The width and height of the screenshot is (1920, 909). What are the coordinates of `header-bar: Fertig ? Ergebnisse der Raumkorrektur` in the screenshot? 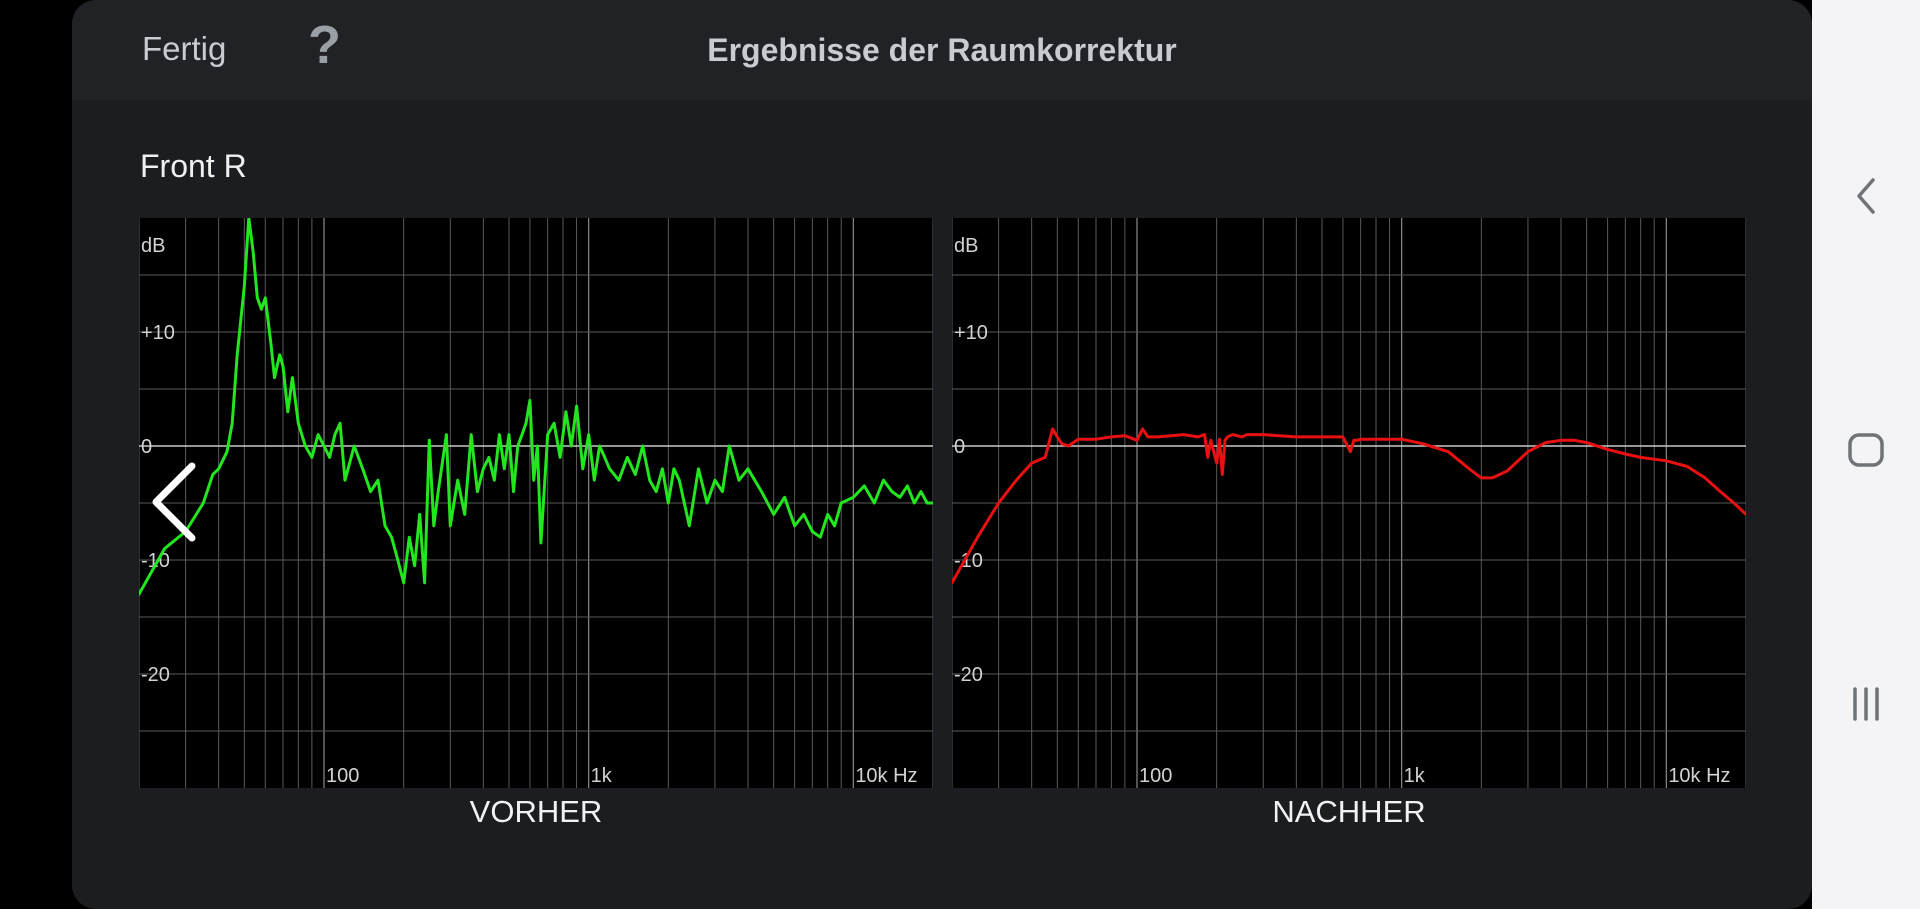 It's located at (942, 50).